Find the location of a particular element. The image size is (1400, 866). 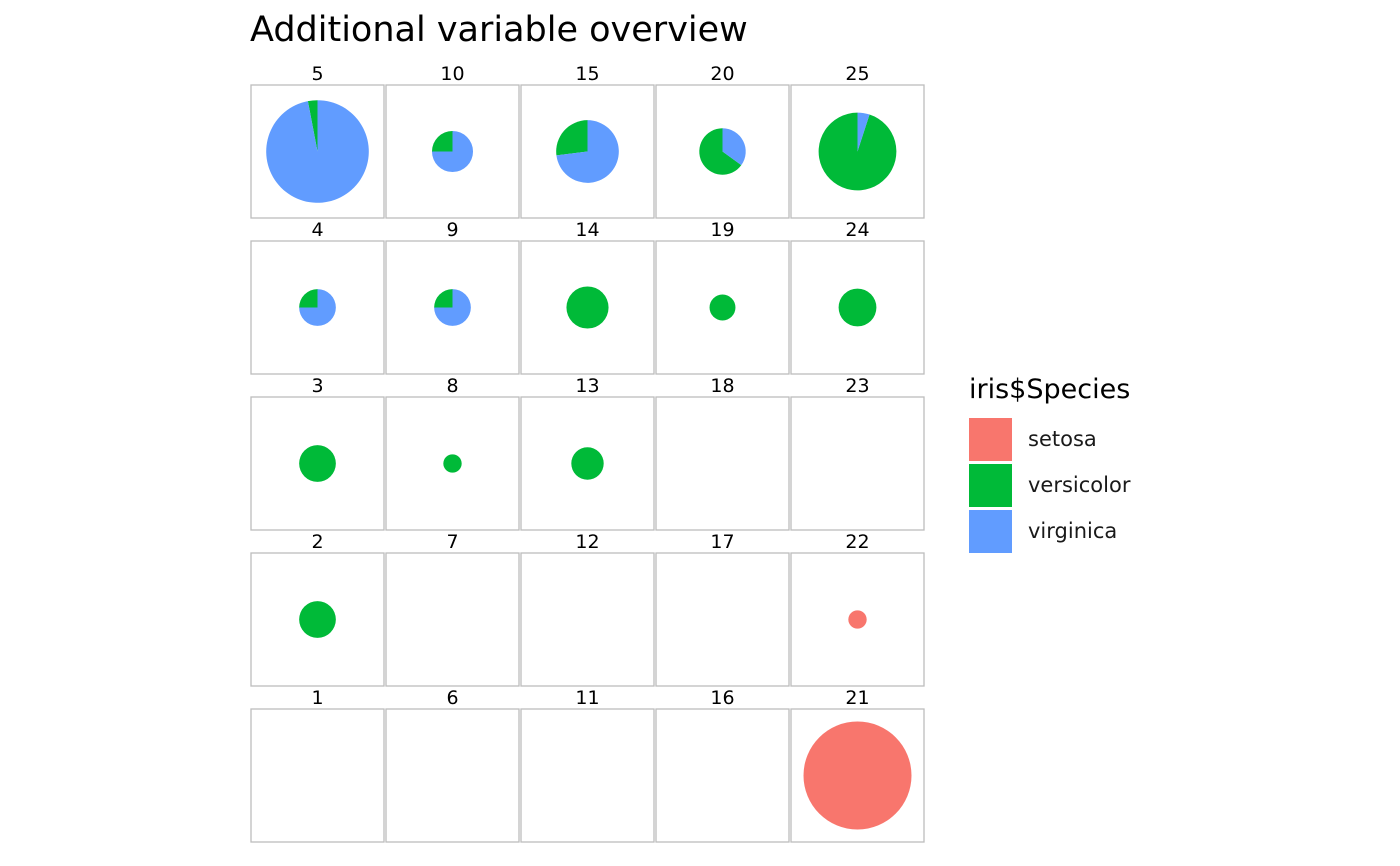

panel-17: 17 is located at coordinates (722, 609).